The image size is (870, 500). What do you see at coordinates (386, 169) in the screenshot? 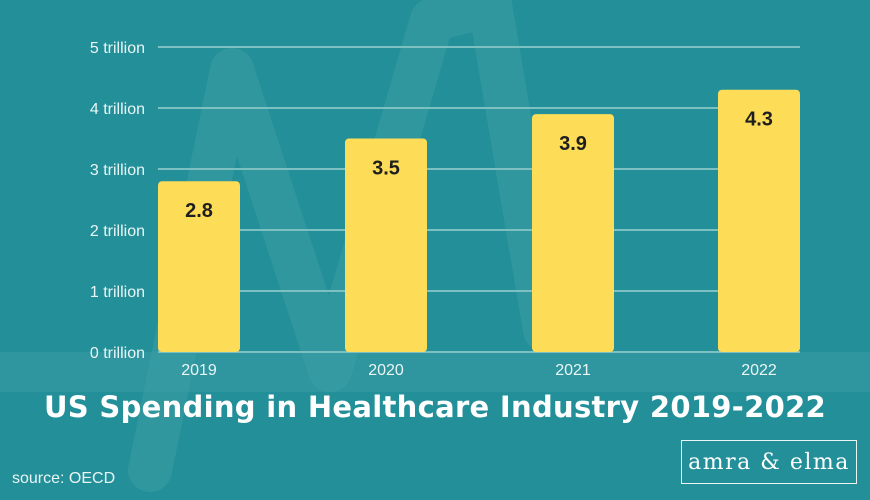
I see `bar-value-label: 3.5` at bounding box center [386, 169].